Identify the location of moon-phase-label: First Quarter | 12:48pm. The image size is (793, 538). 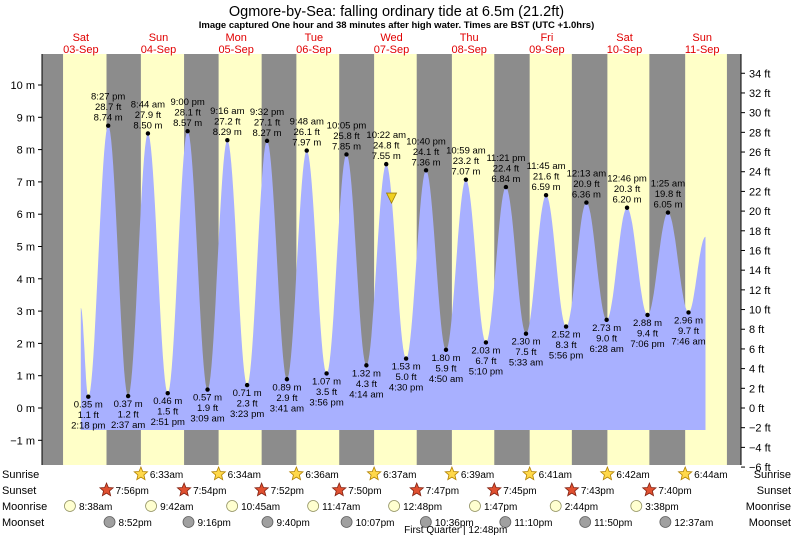
(455, 530).